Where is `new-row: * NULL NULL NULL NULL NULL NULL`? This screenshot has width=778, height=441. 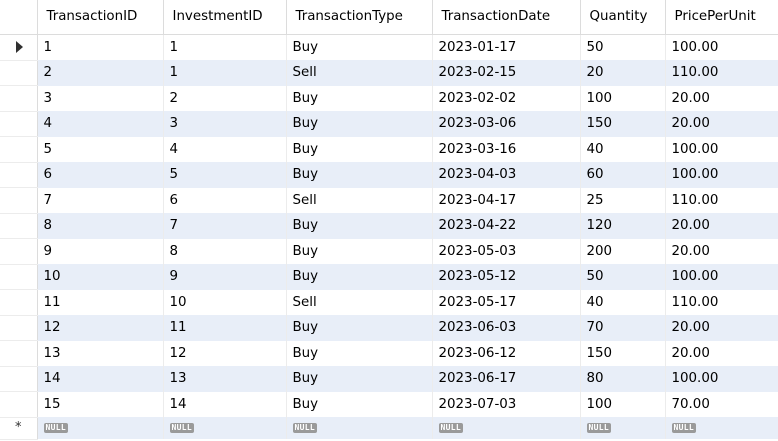 new-row: * NULL NULL NULL NULL NULL NULL is located at coordinates (389, 428).